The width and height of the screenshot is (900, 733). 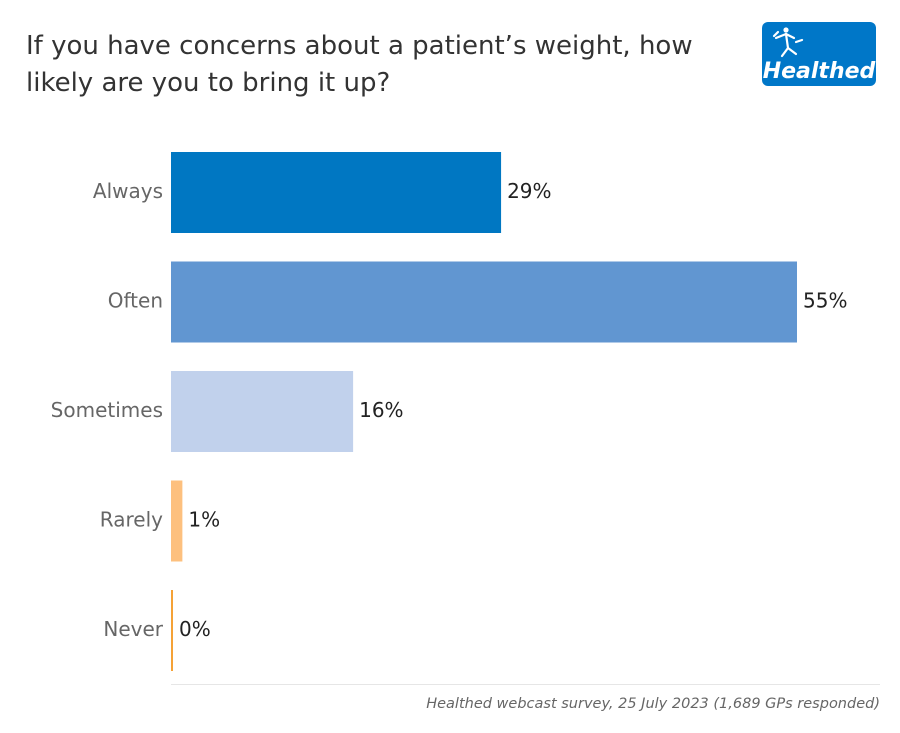 What do you see at coordinates (204, 520) in the screenshot?
I see `value-label-rarely: 1%` at bounding box center [204, 520].